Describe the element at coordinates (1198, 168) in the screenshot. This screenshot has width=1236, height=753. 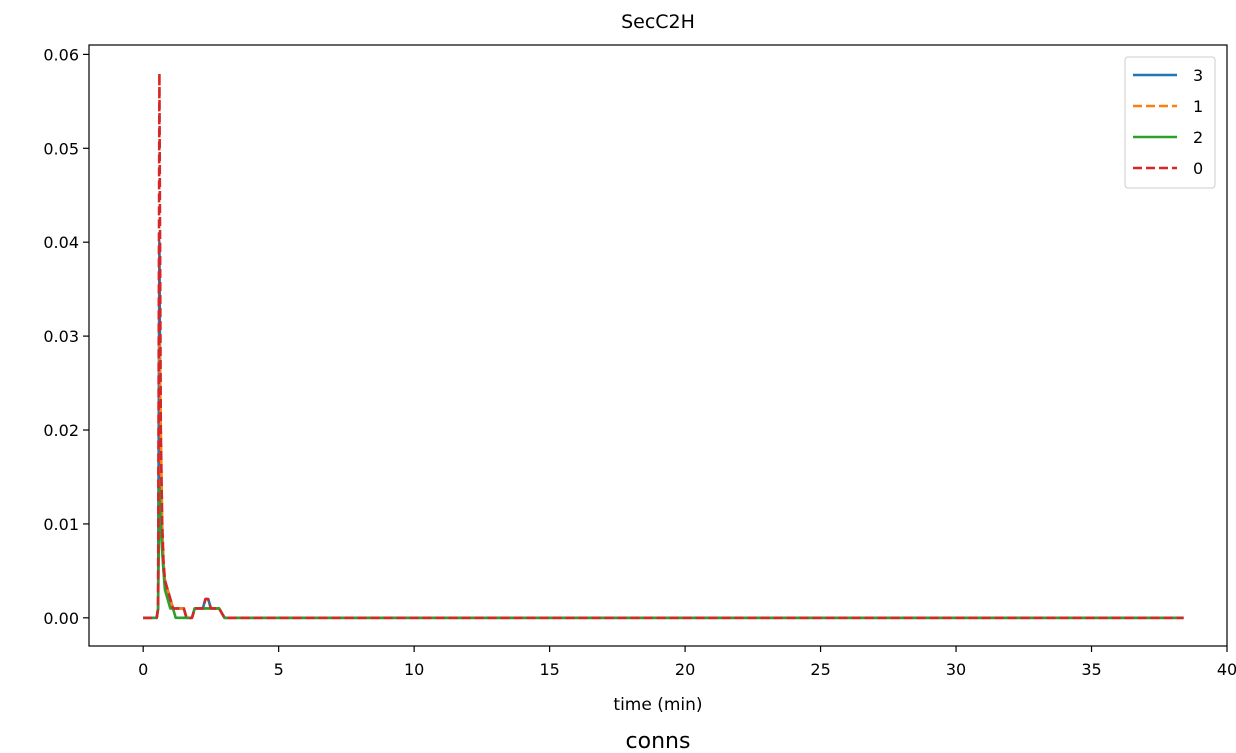
I see `legend-label: 0` at that location.